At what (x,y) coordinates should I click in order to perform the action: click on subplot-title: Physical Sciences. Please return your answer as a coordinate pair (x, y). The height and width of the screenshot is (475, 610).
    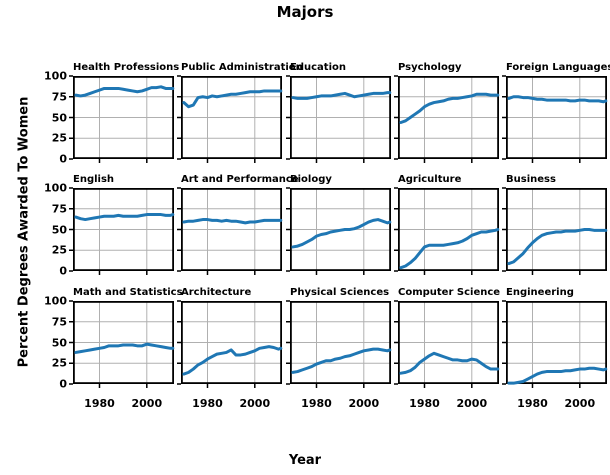
    Looking at the image, I should click on (340, 292).